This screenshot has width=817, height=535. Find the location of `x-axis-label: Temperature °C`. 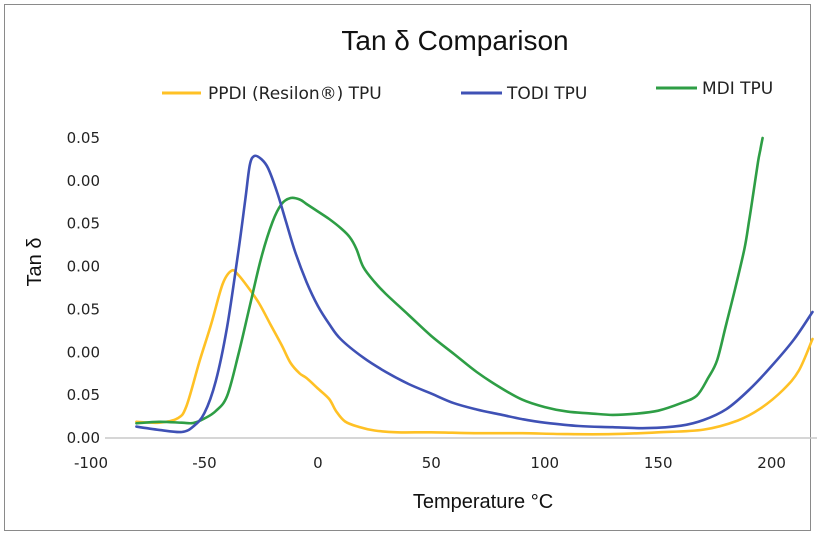

x-axis-label: Temperature °C is located at coordinates (483, 502).